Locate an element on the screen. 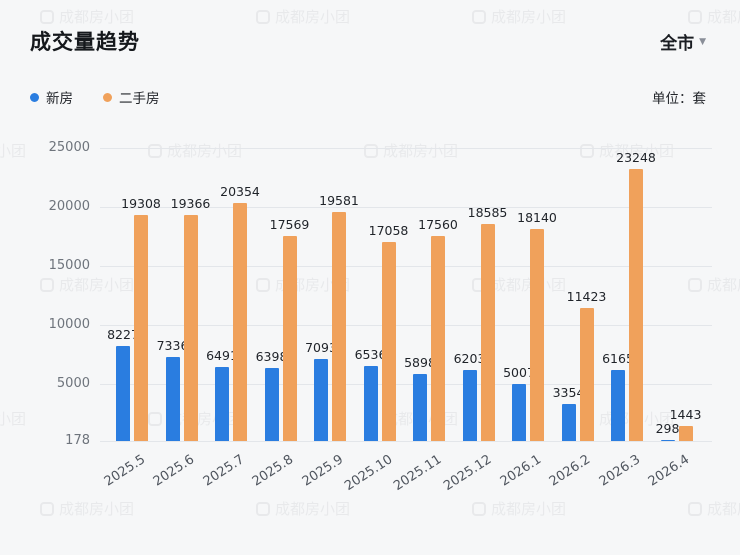 The height and width of the screenshot is (555, 740). x-axis-label-2025.9: 2025.9 is located at coordinates (322, 471).